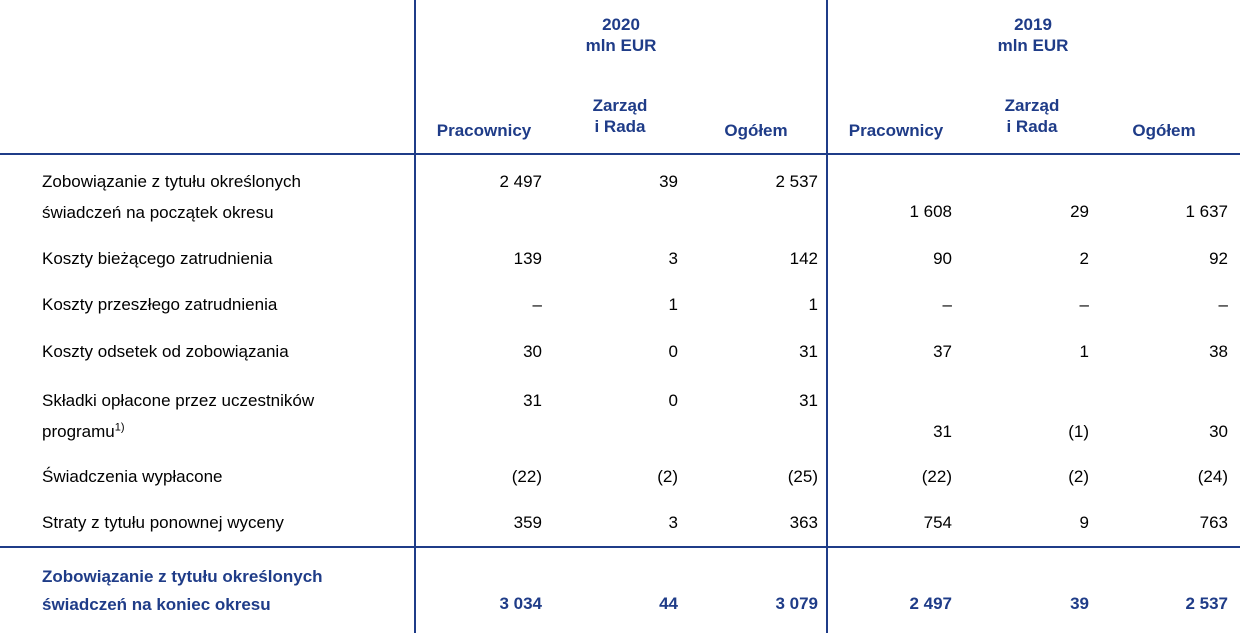  Describe the element at coordinates (796, 181) in the screenshot. I see `value-2020-total: 2 537` at that location.